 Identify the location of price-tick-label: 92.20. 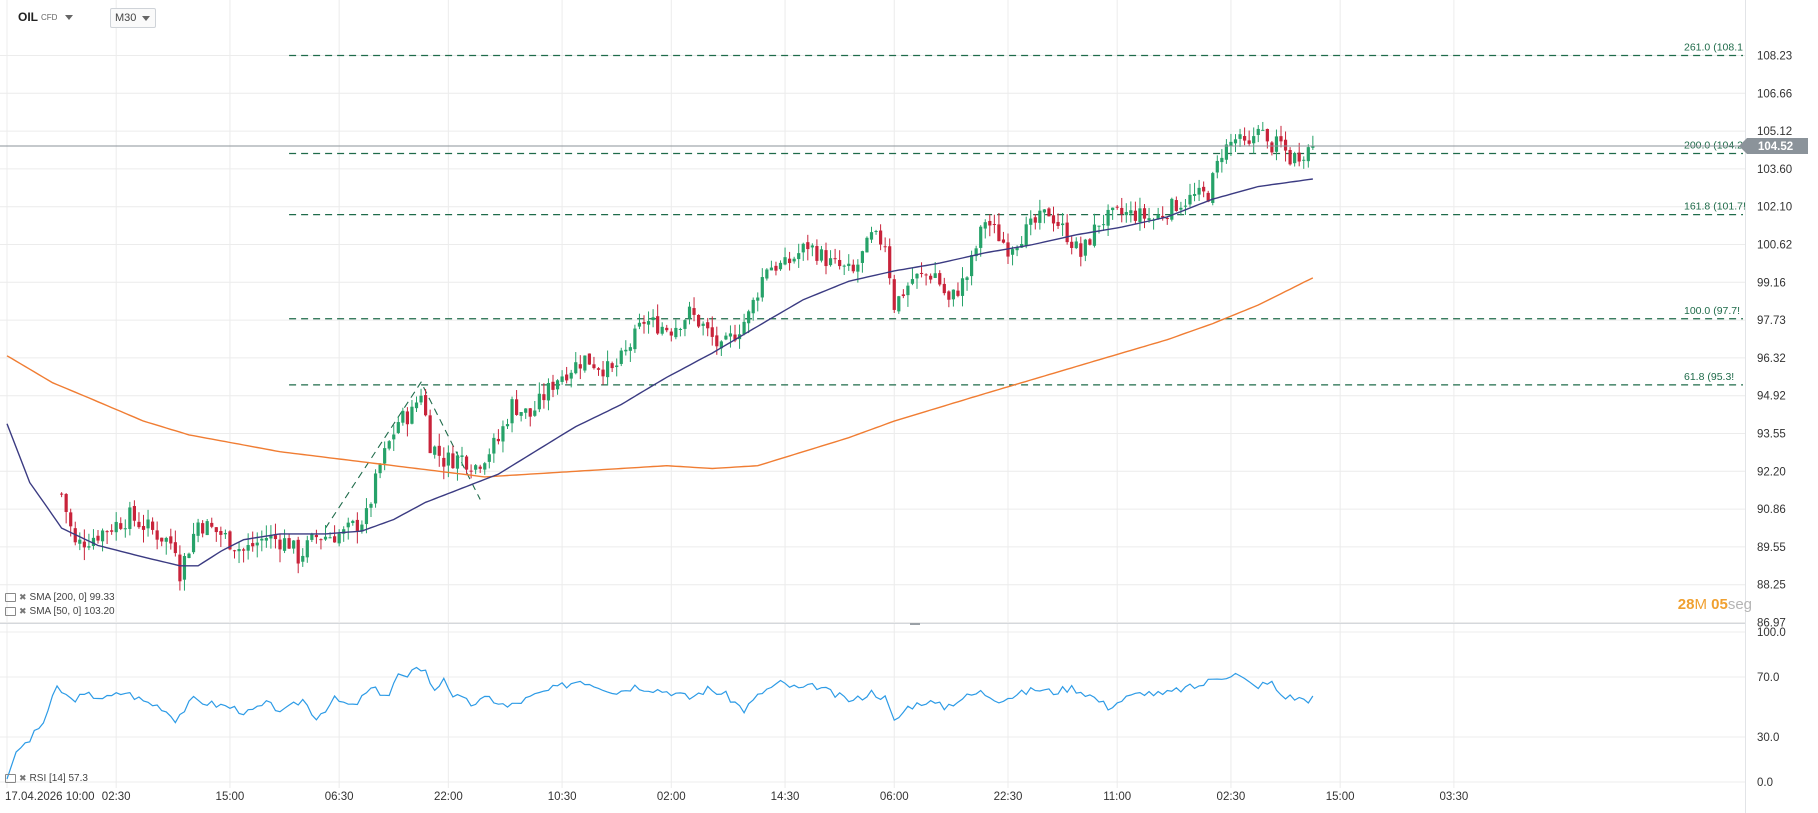
(1771, 472).